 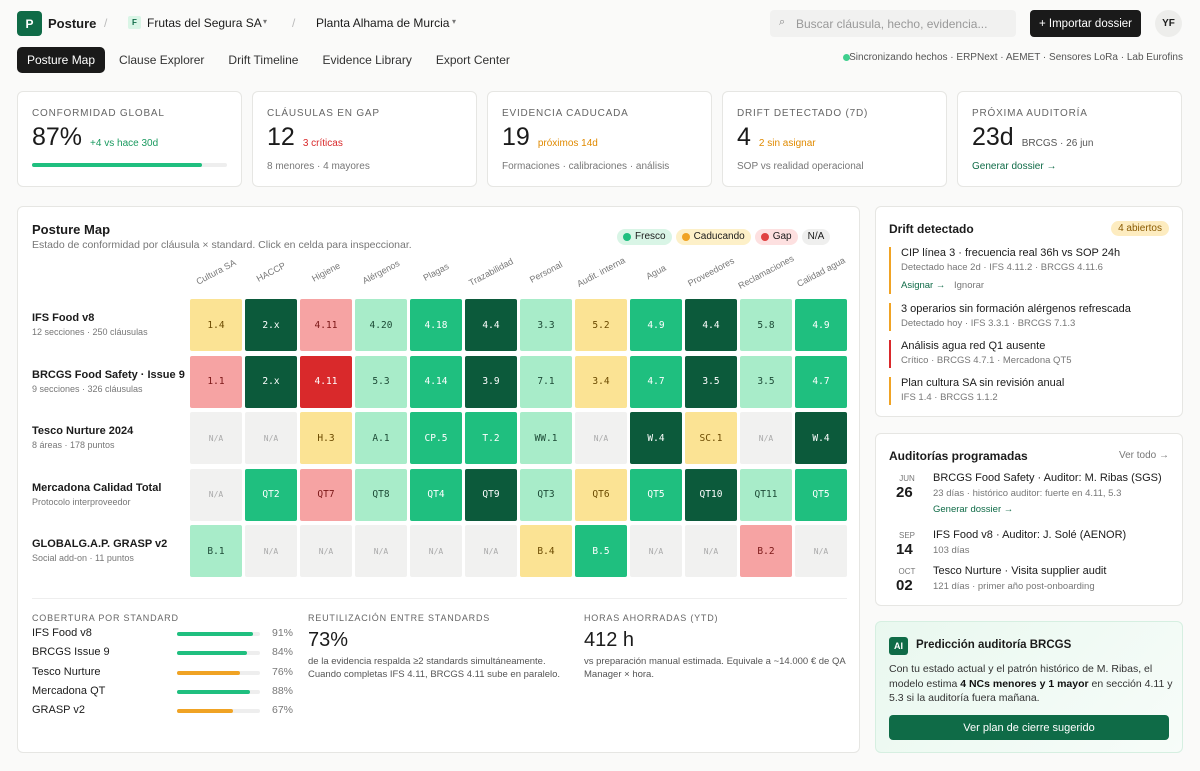 What do you see at coordinates (263, 60) in the screenshot?
I see `tab: Drift Timeline` at bounding box center [263, 60].